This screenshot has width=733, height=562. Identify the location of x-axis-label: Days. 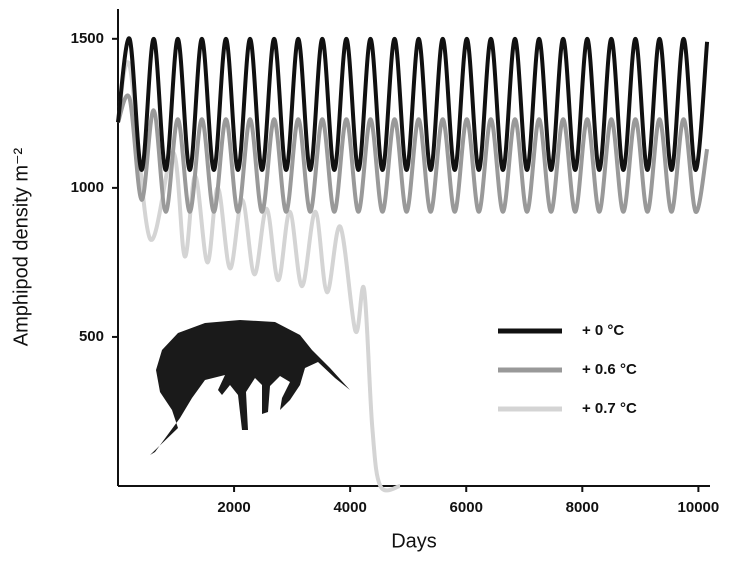
(414, 541).